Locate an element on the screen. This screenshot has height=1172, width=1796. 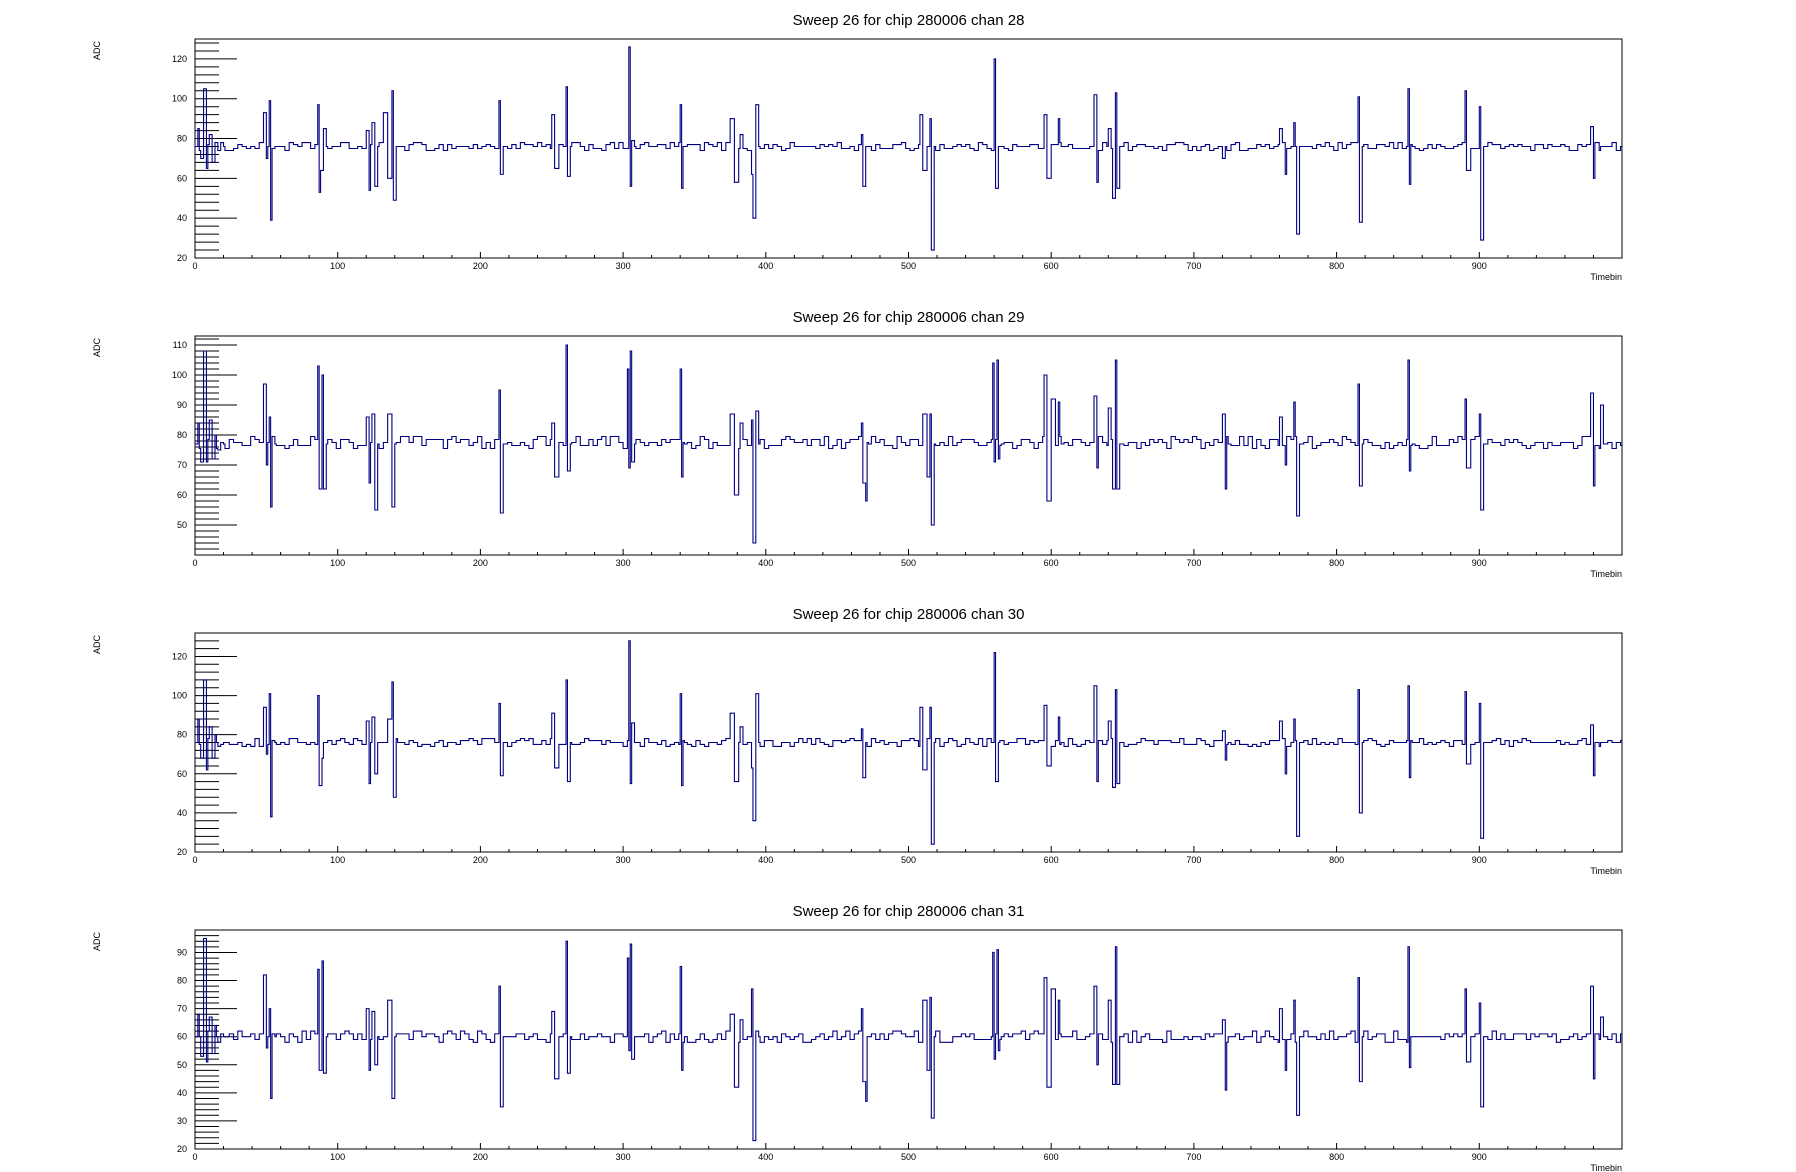
y-tick-label: 110 is located at coordinates (180, 345).